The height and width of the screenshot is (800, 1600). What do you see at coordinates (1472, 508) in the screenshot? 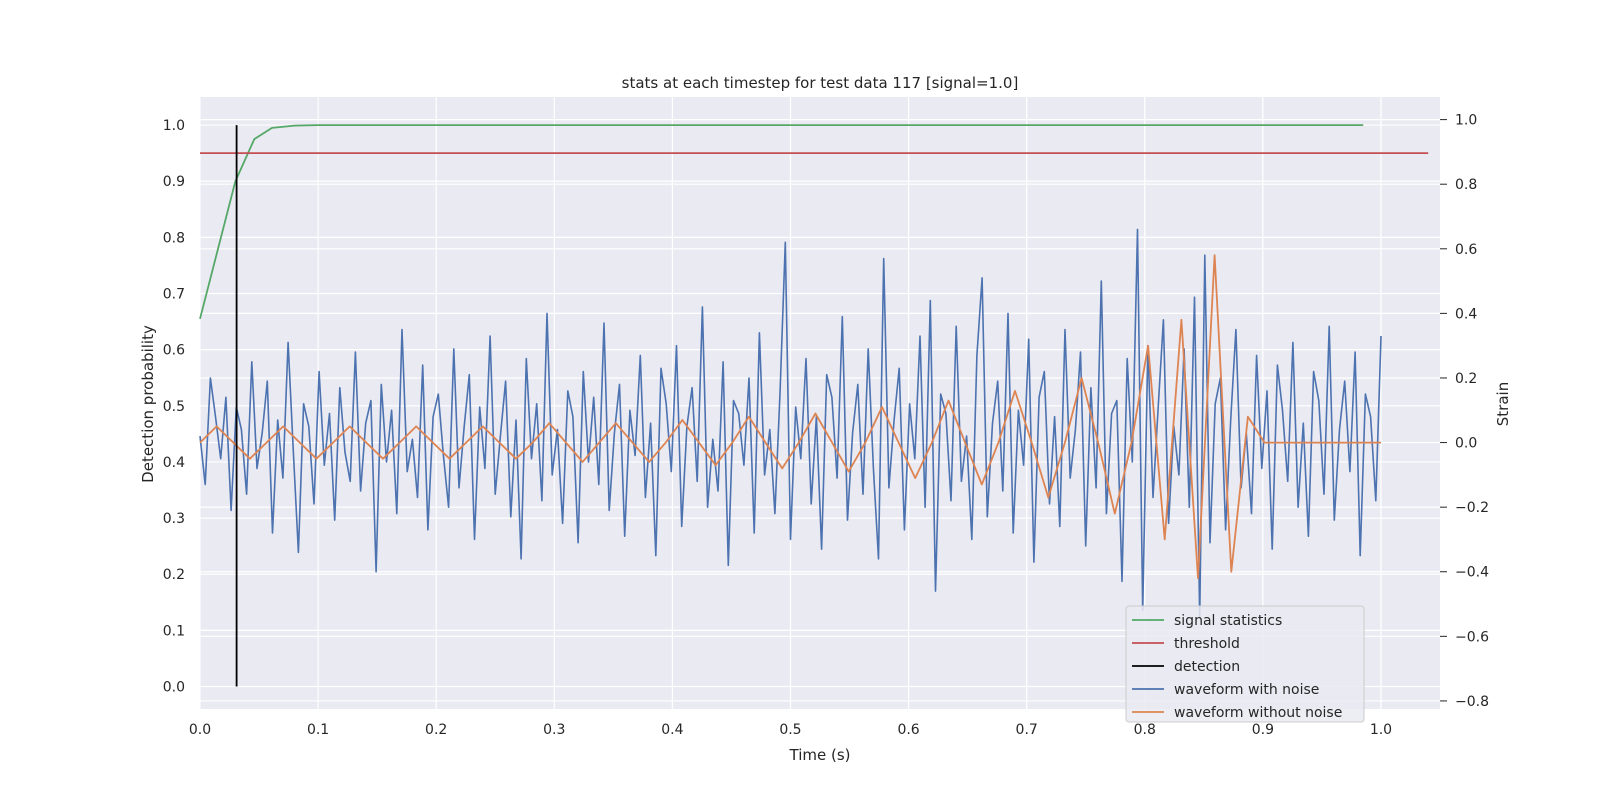
I see `y-right-tick-label: −0.2` at bounding box center [1472, 508].